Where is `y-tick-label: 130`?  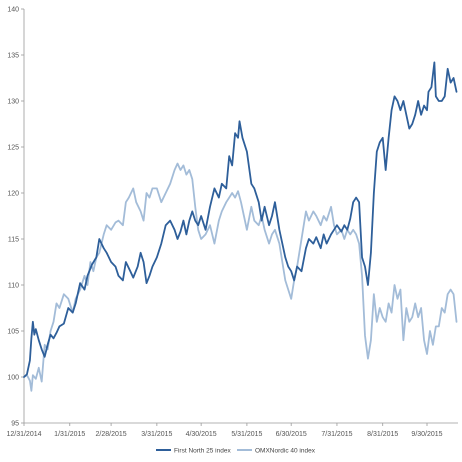
y-tick-label: 130 is located at coordinates (13, 102).